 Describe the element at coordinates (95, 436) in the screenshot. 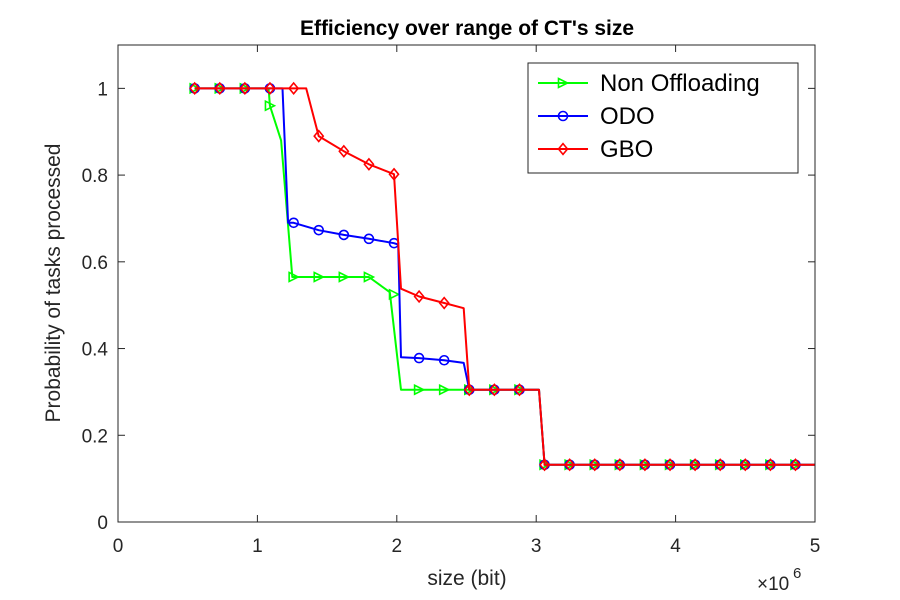

I see `y-tick-label: 0.2` at that location.